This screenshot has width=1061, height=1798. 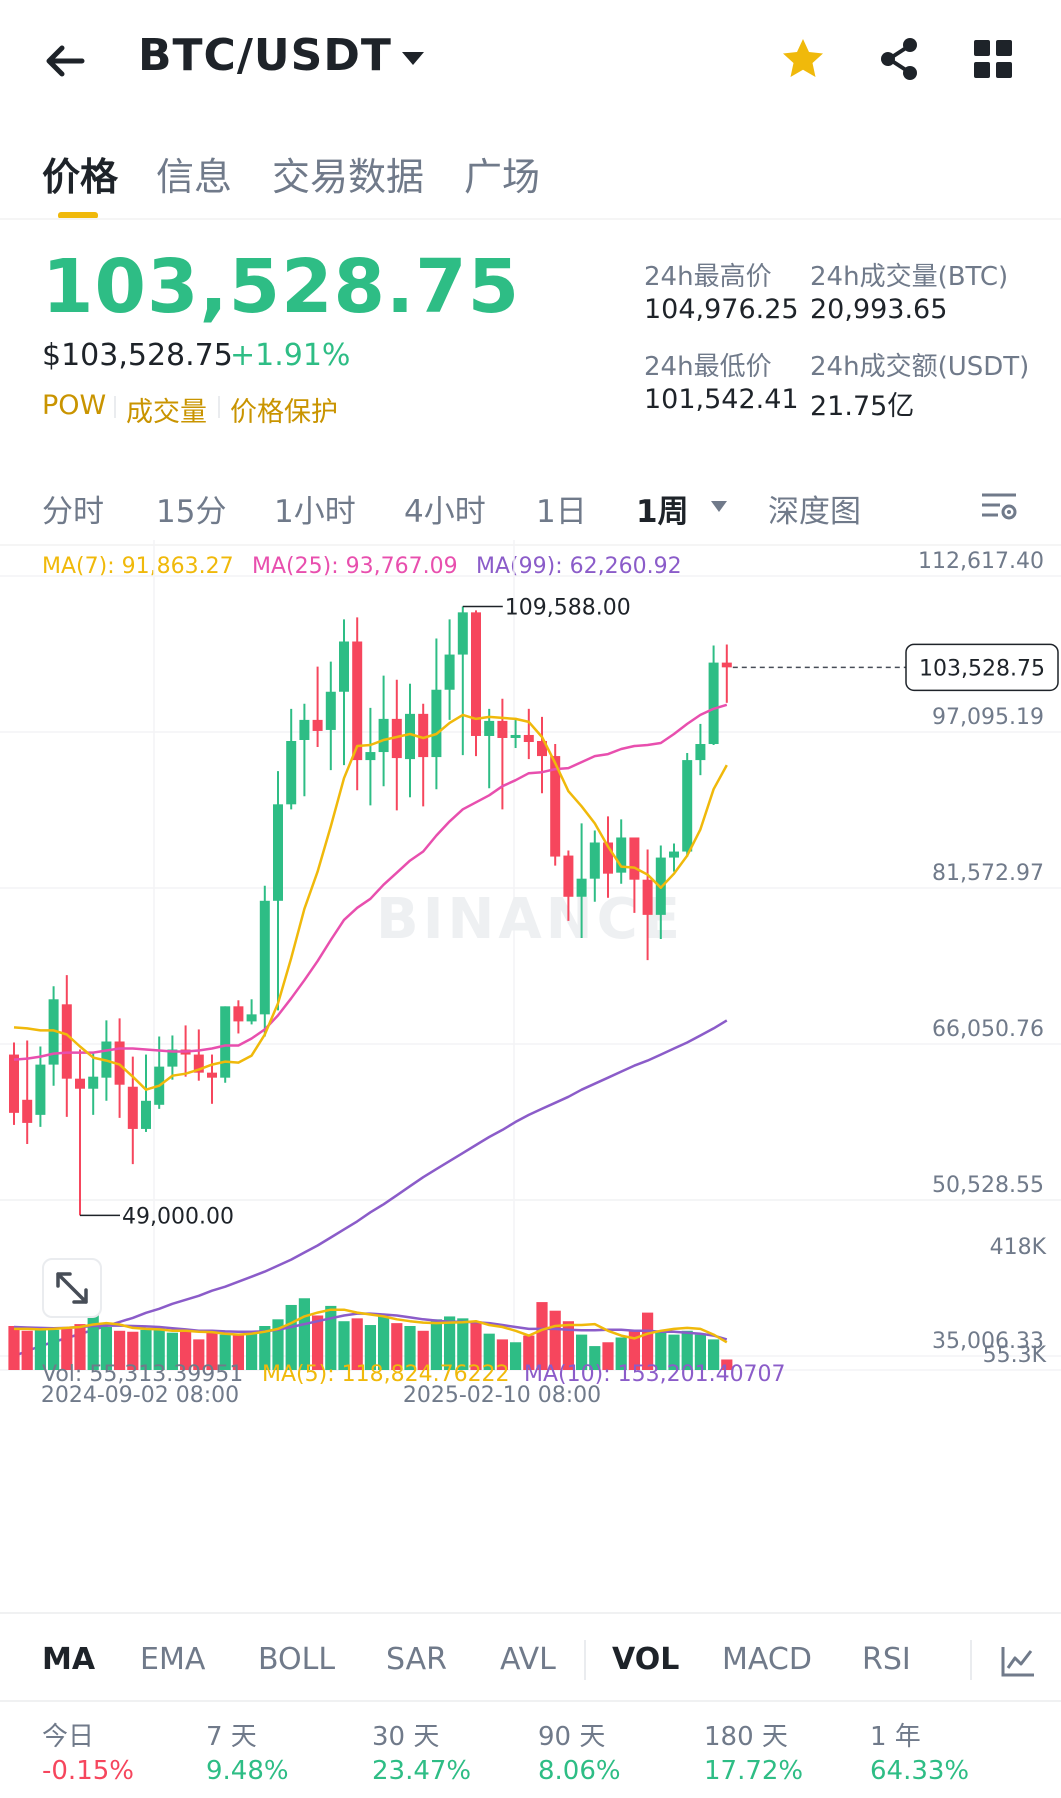 I want to click on indicator-macd: MACD, so click(x=767, y=1659).